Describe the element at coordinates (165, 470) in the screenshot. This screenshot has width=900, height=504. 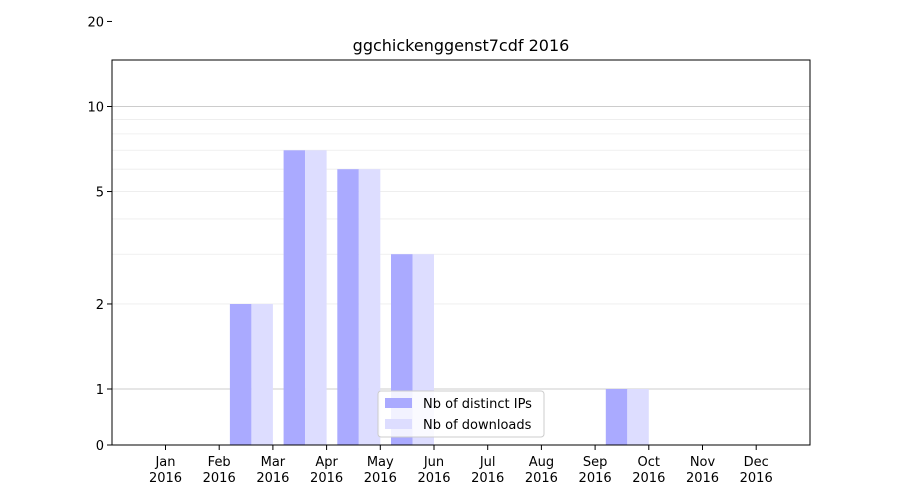
I see `x-tick-label: Jan 2016` at that location.